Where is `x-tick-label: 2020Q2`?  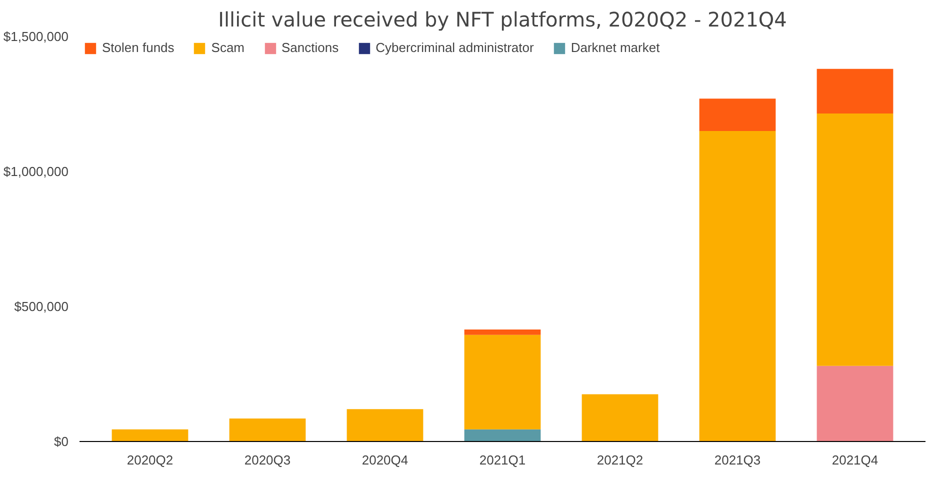 x-tick-label: 2020Q2 is located at coordinates (150, 460).